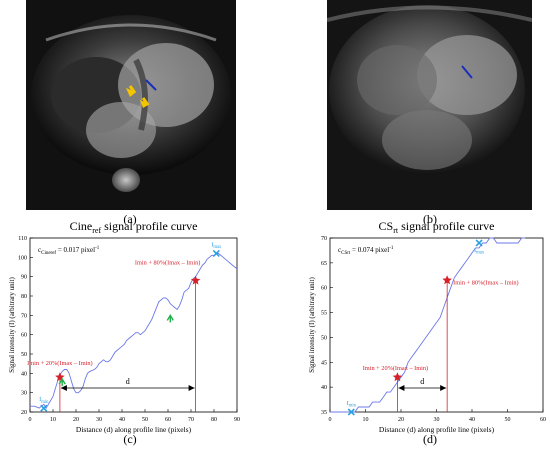 The width and height of the screenshot is (550, 451). Describe the element at coordinates (324, 413) in the screenshot. I see `y-tick-label: 35` at that location.